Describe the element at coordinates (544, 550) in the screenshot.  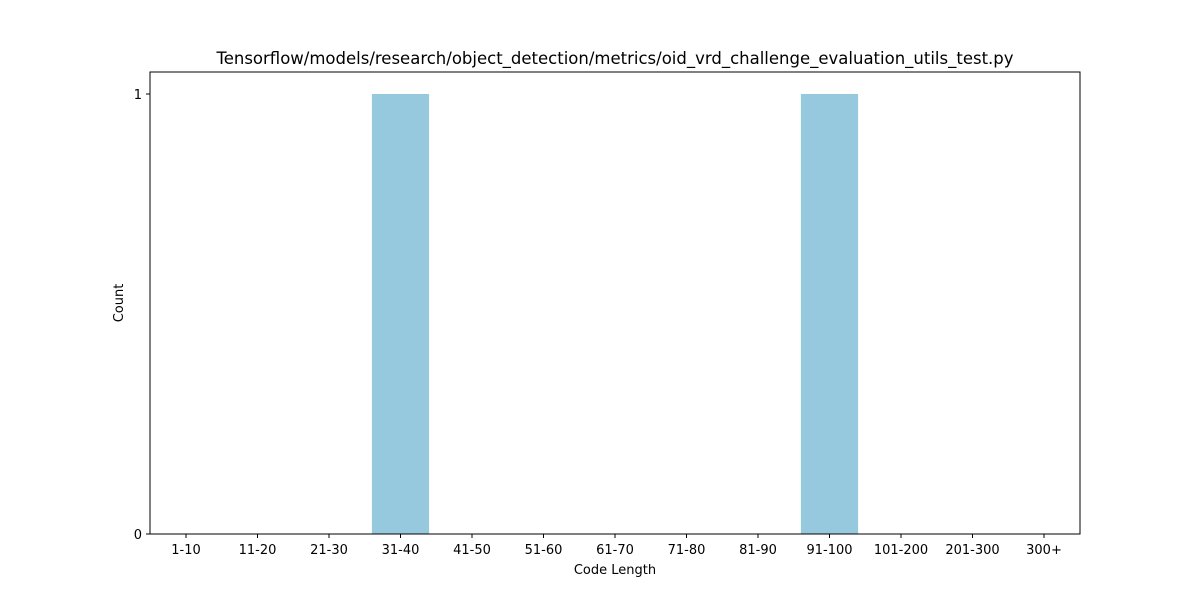
I see `x-tick-label: 51-60` at that location.